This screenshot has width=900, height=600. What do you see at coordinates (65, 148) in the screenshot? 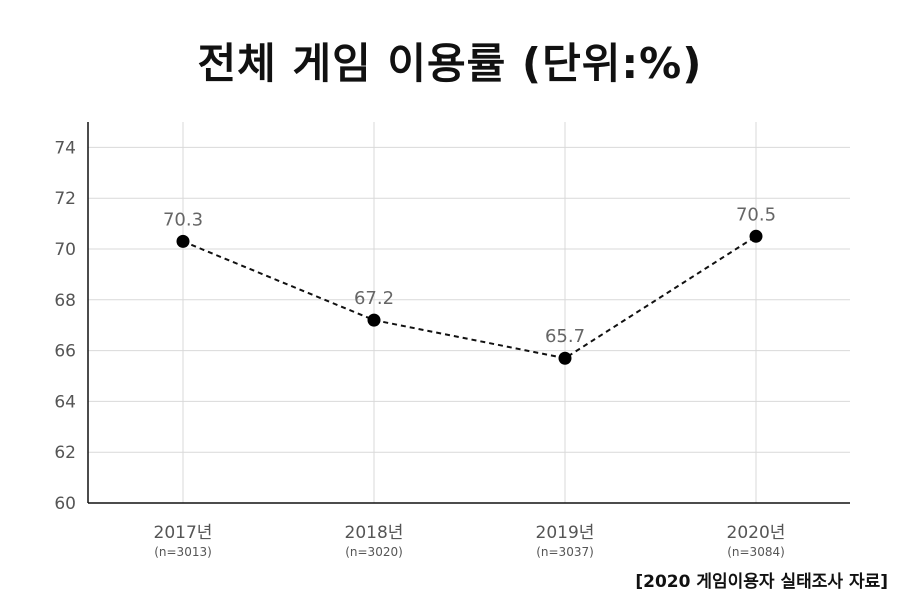
I see `y-tick-label-74: 74` at bounding box center [65, 148].